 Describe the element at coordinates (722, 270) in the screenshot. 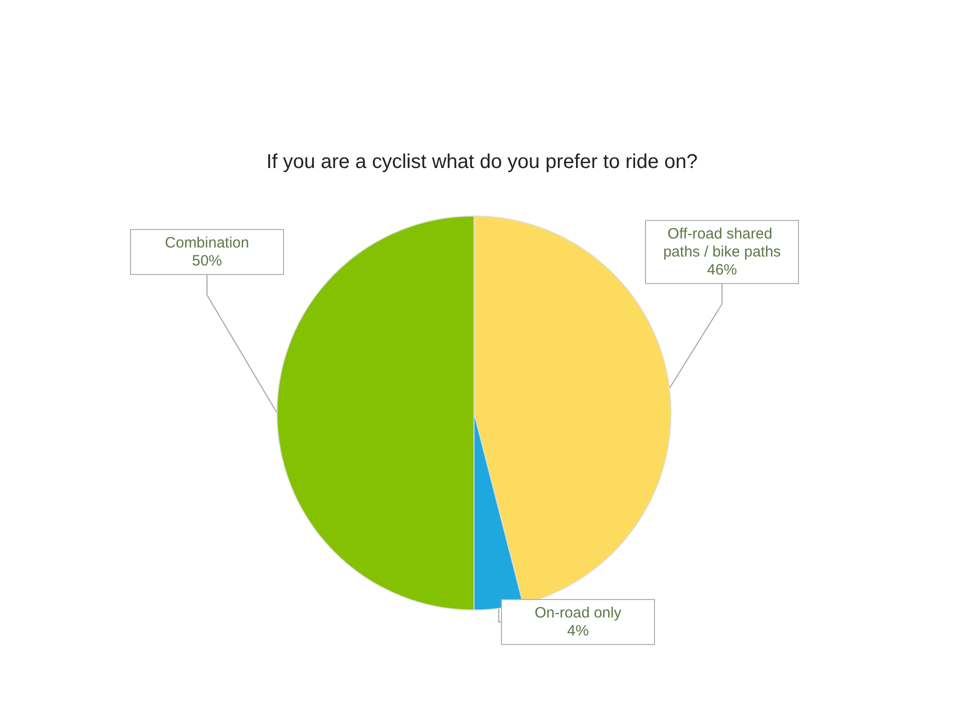

I see `data-label: 46%` at that location.